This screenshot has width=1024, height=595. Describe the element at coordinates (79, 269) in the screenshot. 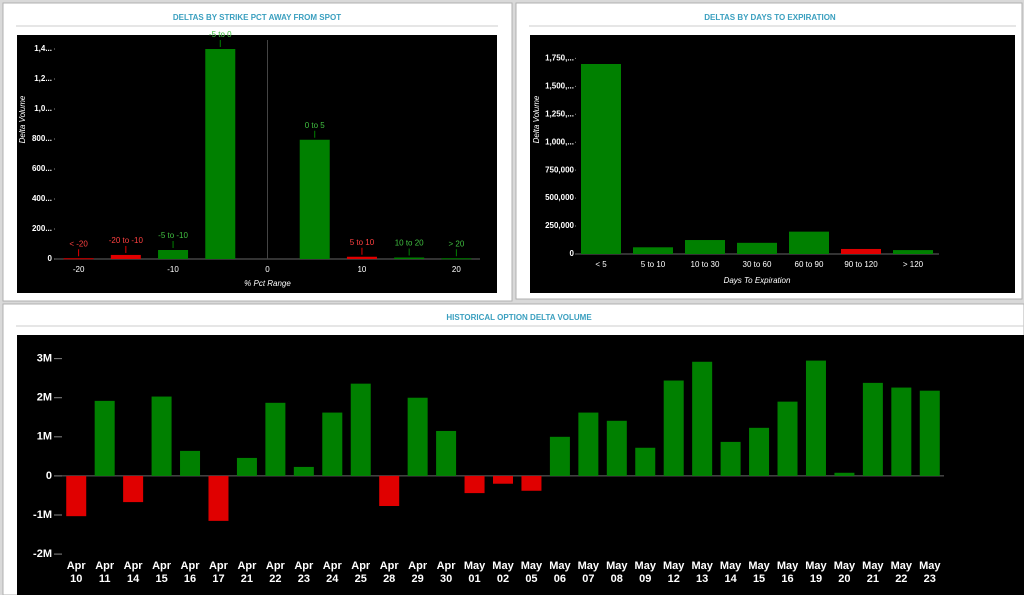

I see `x-tick-label: -20` at that location.